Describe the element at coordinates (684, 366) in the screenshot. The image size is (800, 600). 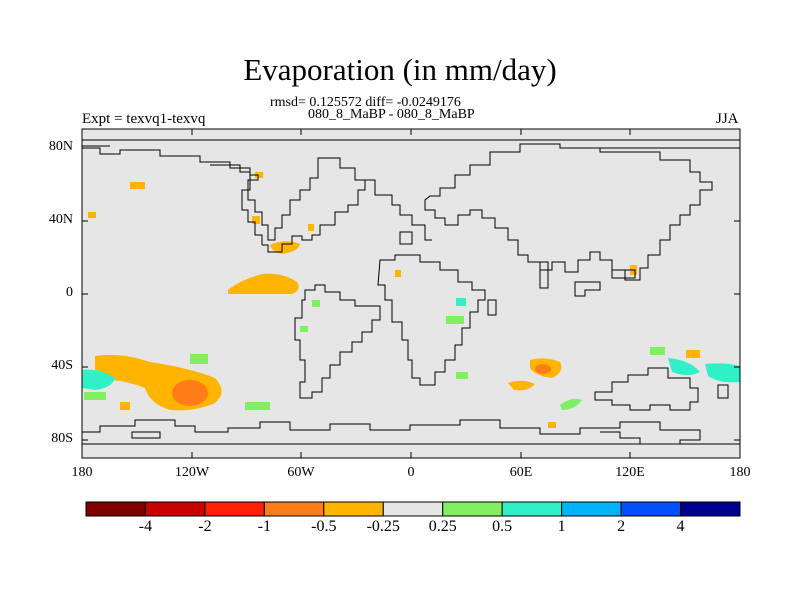
I see `patch-cyan-east` at that location.